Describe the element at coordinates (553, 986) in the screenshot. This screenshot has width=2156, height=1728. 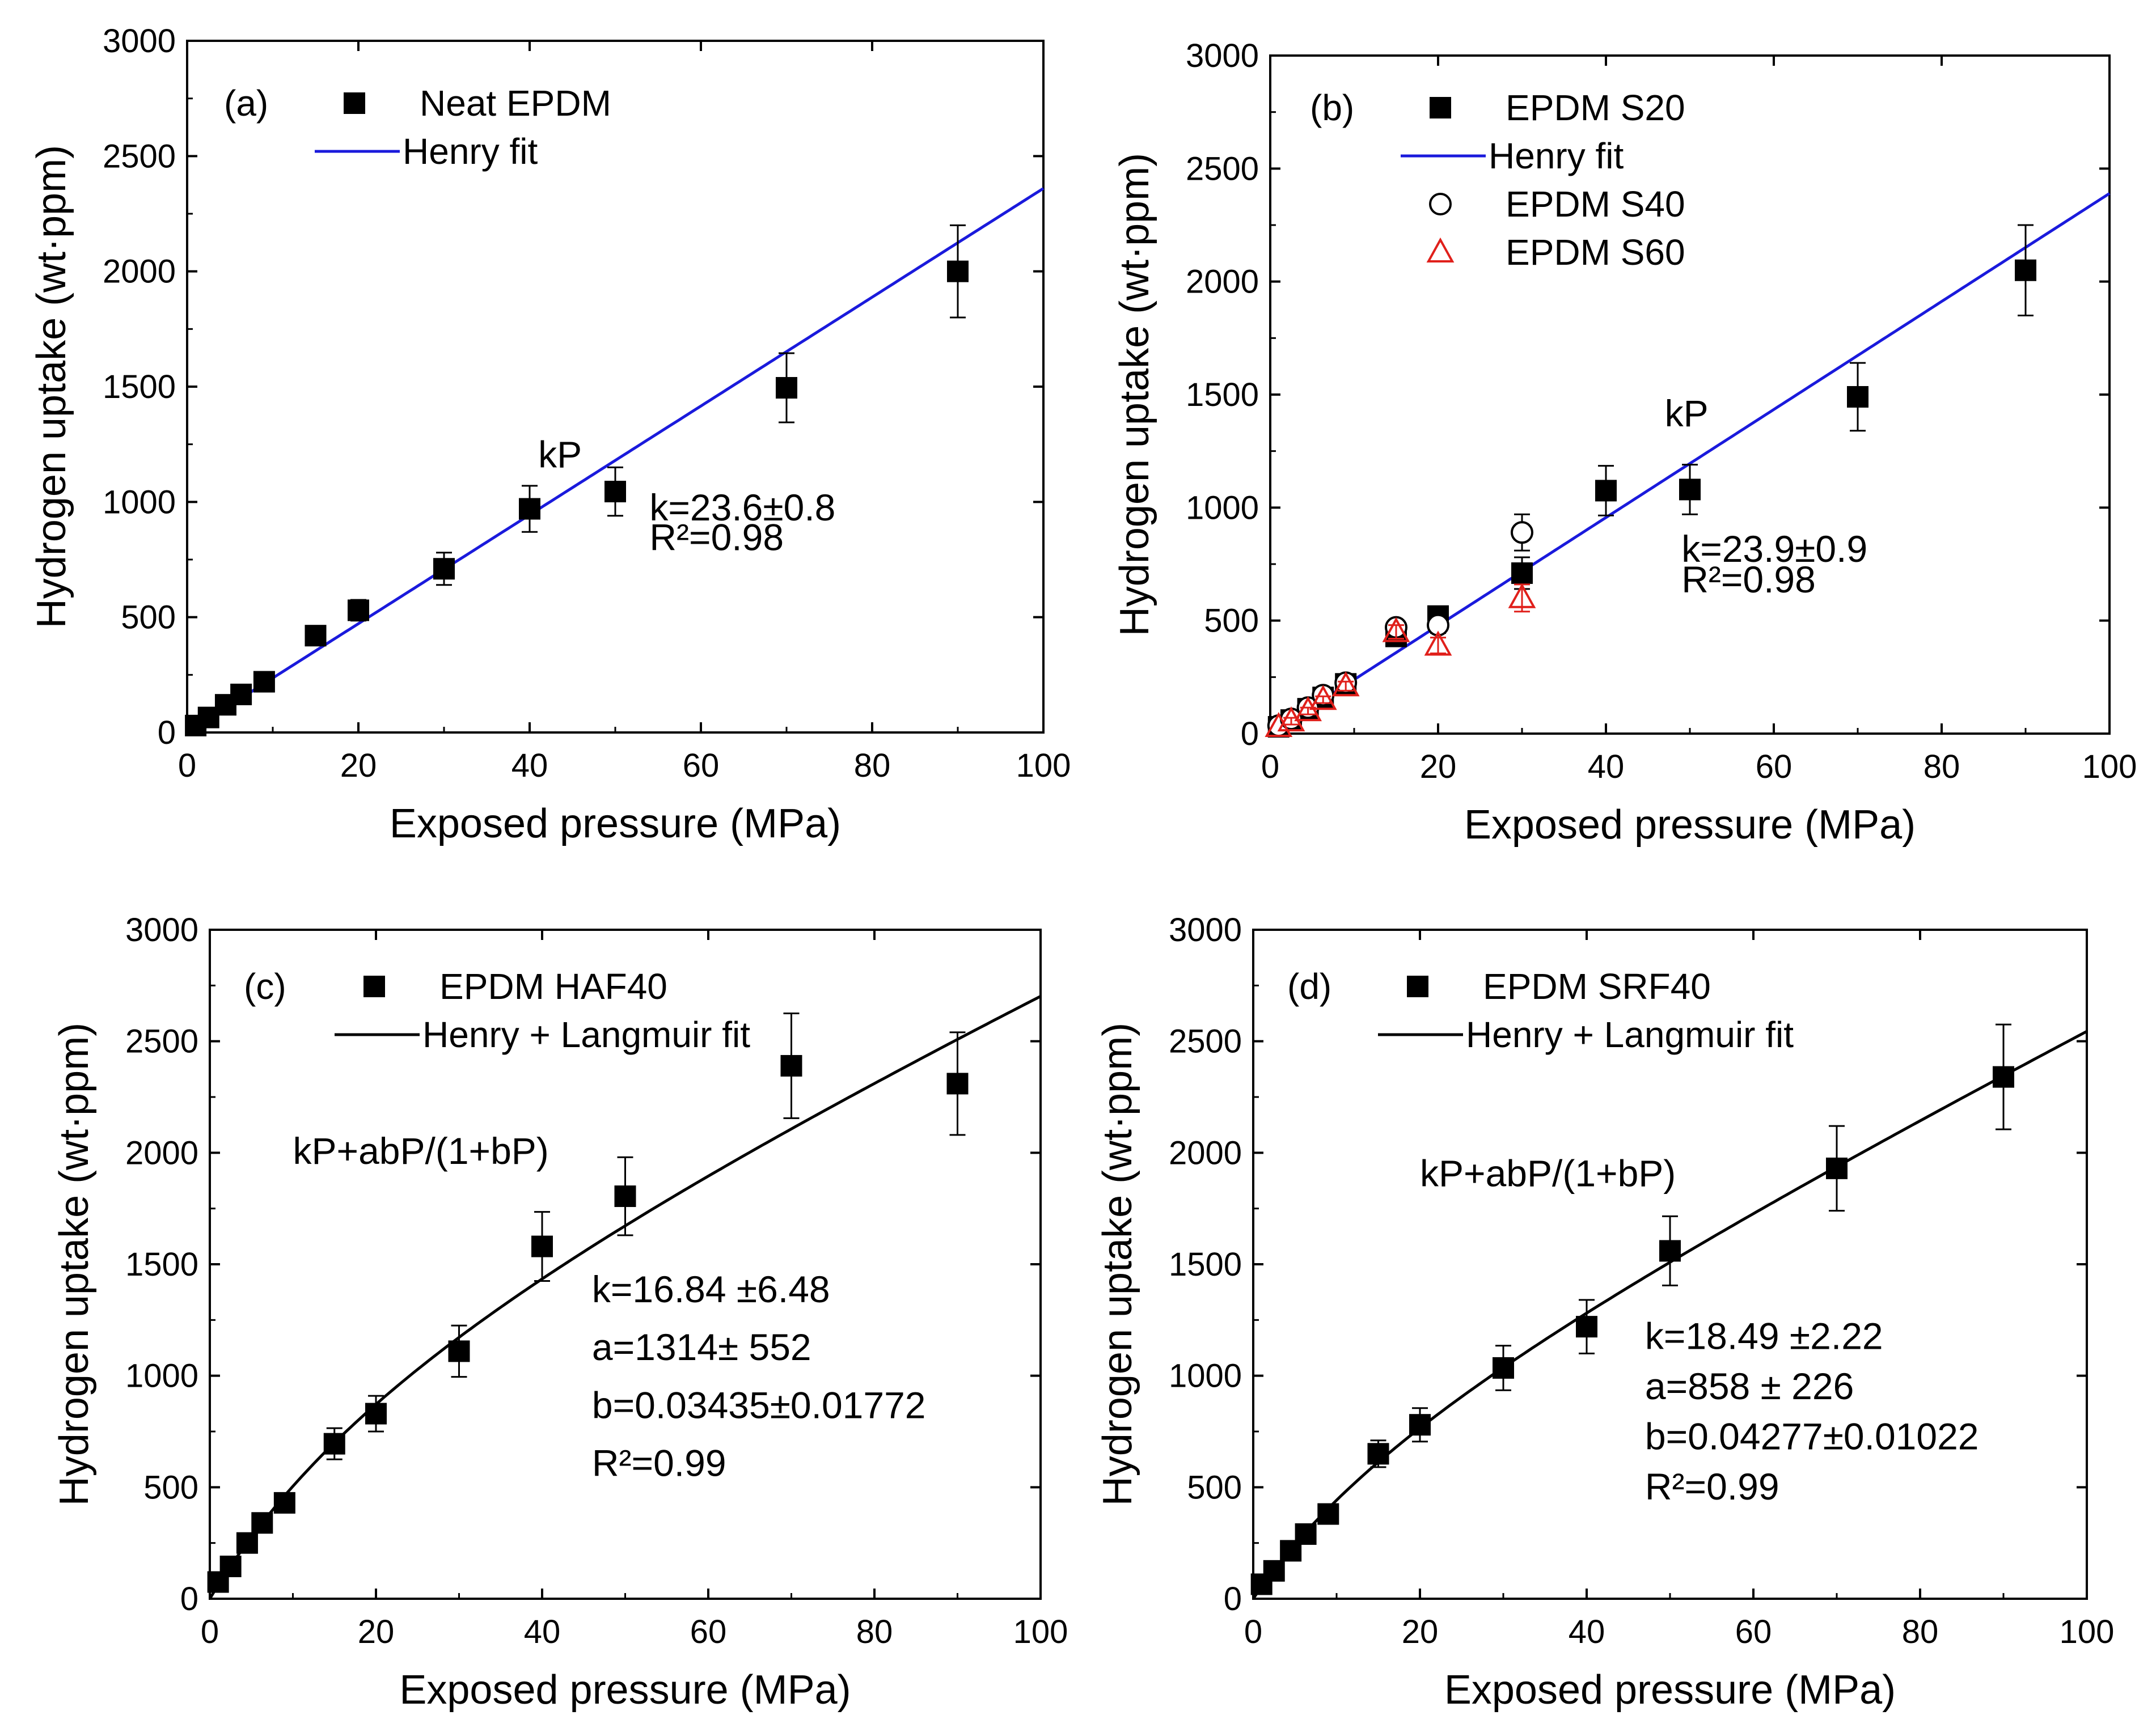
I see `legend-label: EPDM HAF40` at that location.